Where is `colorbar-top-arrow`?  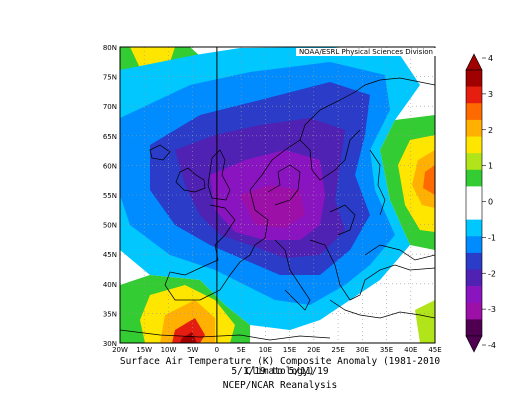 colorbar-top-arrow is located at coordinates (474, 62).